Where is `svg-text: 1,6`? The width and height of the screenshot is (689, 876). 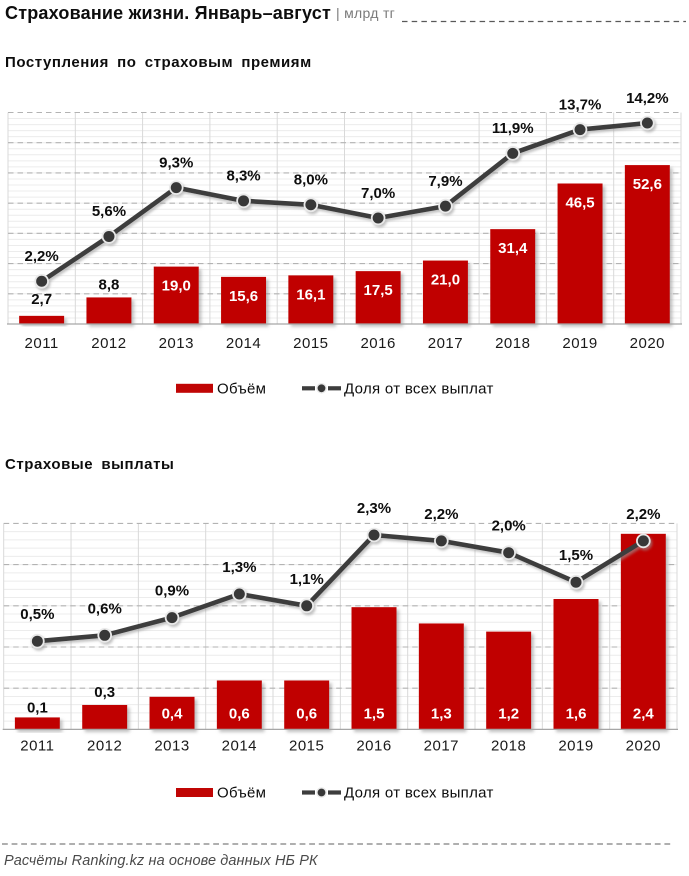 svg-text: 1,6 is located at coordinates (576, 714).